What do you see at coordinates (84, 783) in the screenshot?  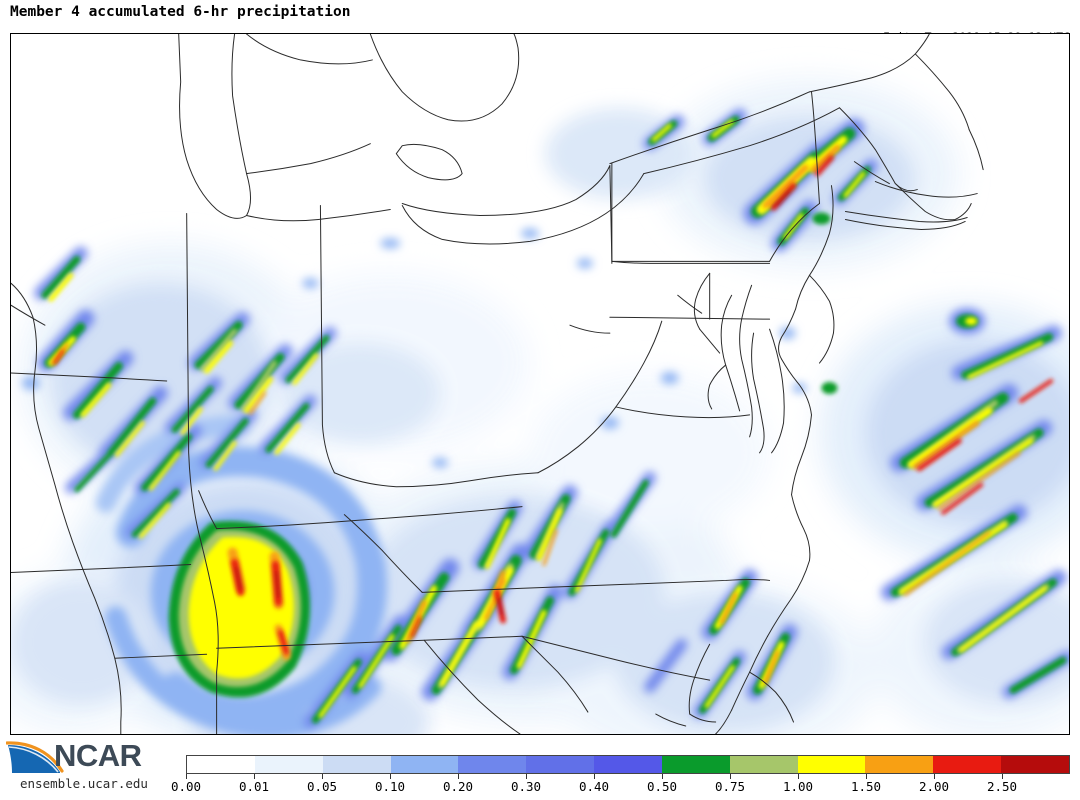 I see `ensemble-url-label: ensemble.ucar.edu` at bounding box center [84, 783].